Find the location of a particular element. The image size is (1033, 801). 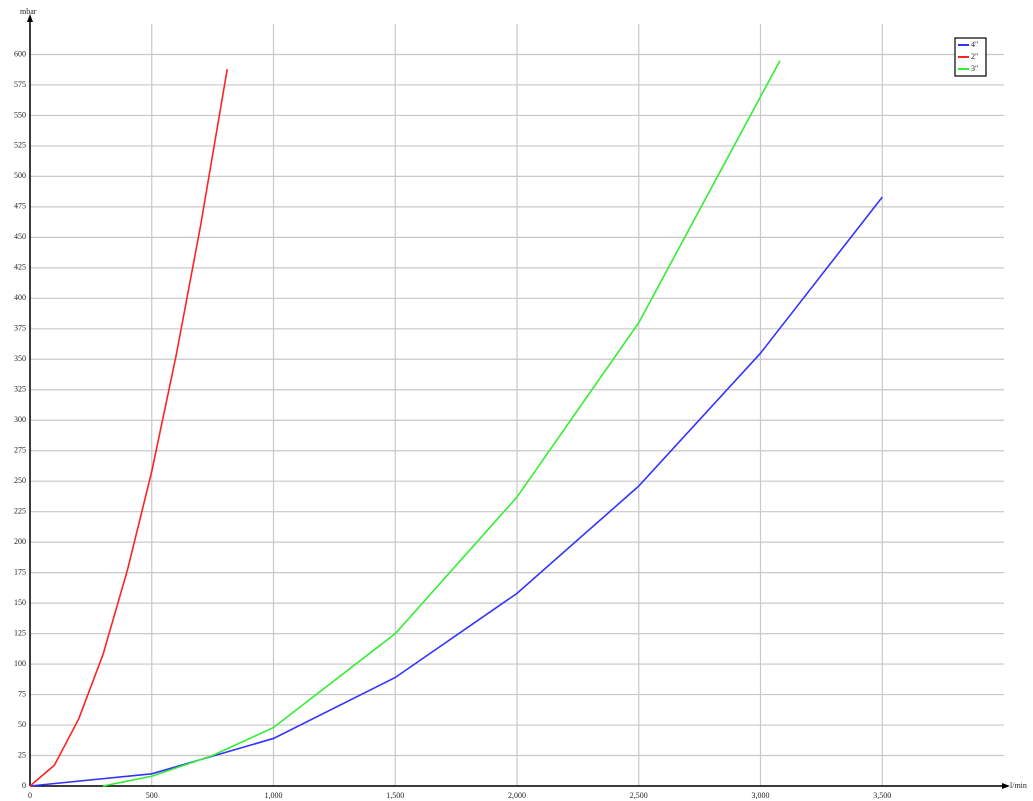

y-tick-label: 400 is located at coordinates (20, 297).